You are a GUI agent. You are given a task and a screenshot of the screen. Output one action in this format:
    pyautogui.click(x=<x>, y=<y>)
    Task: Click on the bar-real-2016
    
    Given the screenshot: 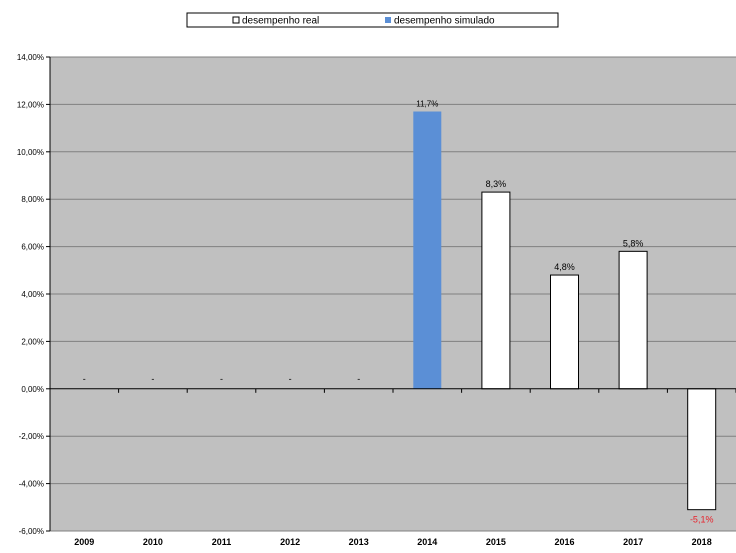 What is the action you would take?
    pyautogui.click(x=564, y=332)
    